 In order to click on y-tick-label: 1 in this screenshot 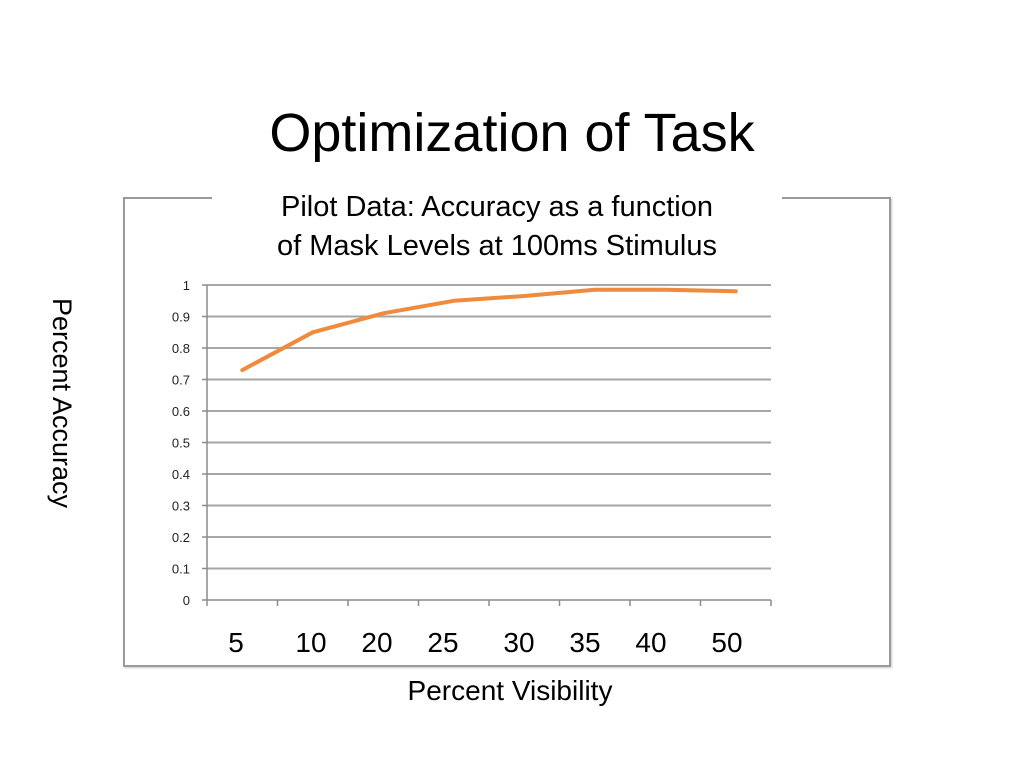, I will do `click(186, 285)`.